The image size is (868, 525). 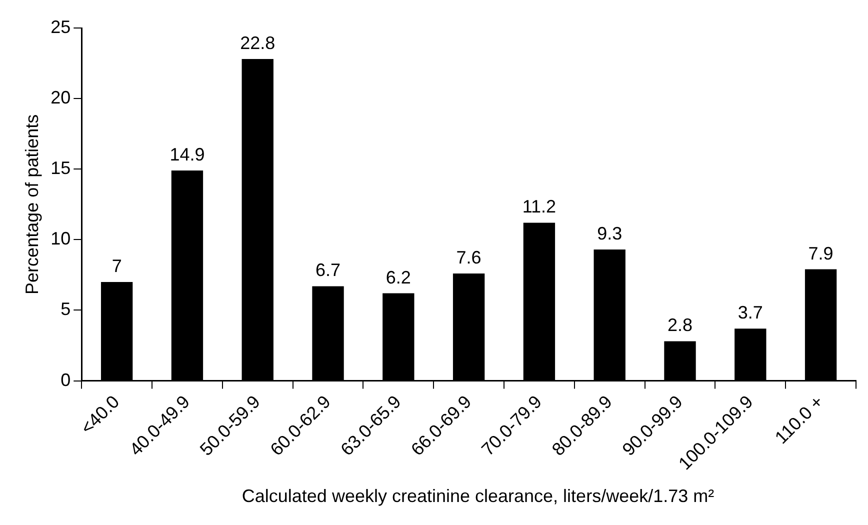 I want to click on data-label: 6.2, so click(x=398, y=277).